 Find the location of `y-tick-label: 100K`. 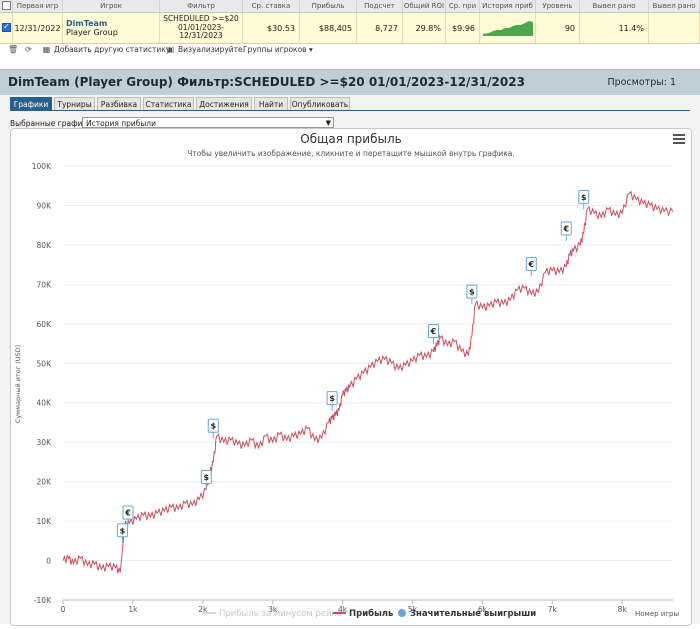

y-tick-label: 100K is located at coordinates (42, 166).